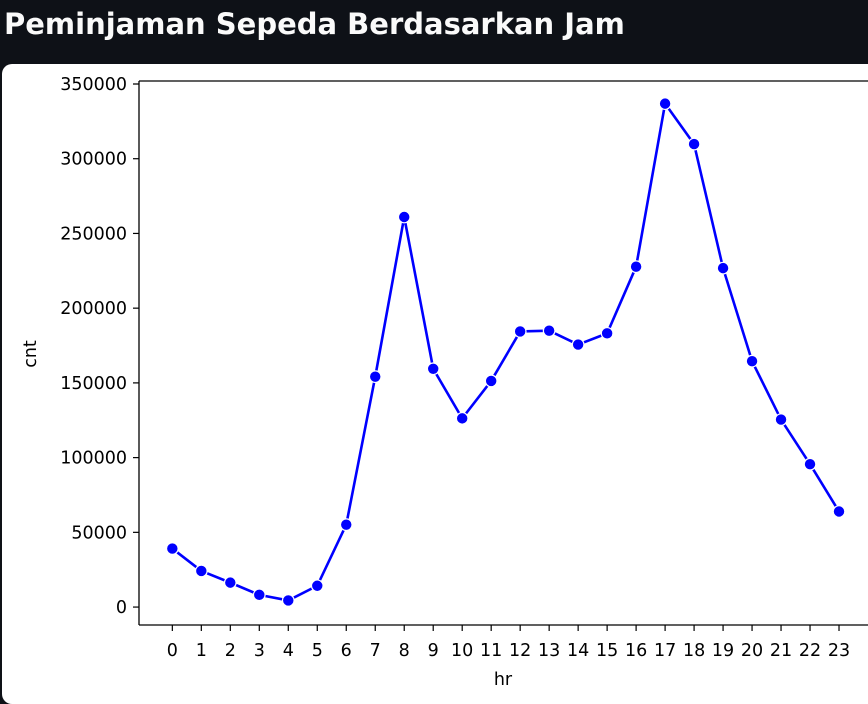 The image size is (868, 704). I want to click on y-tick-label: 300000, so click(93, 160).